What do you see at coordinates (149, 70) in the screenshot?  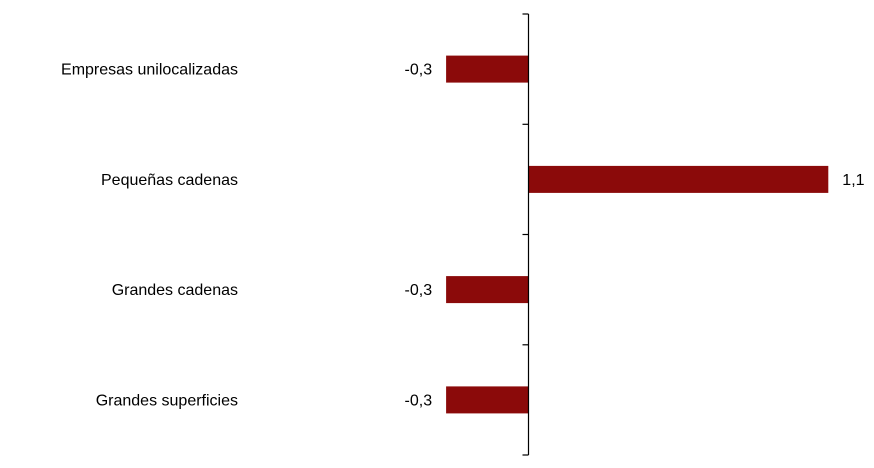 I see `category-label: Empresas unilocalizadas` at bounding box center [149, 70].